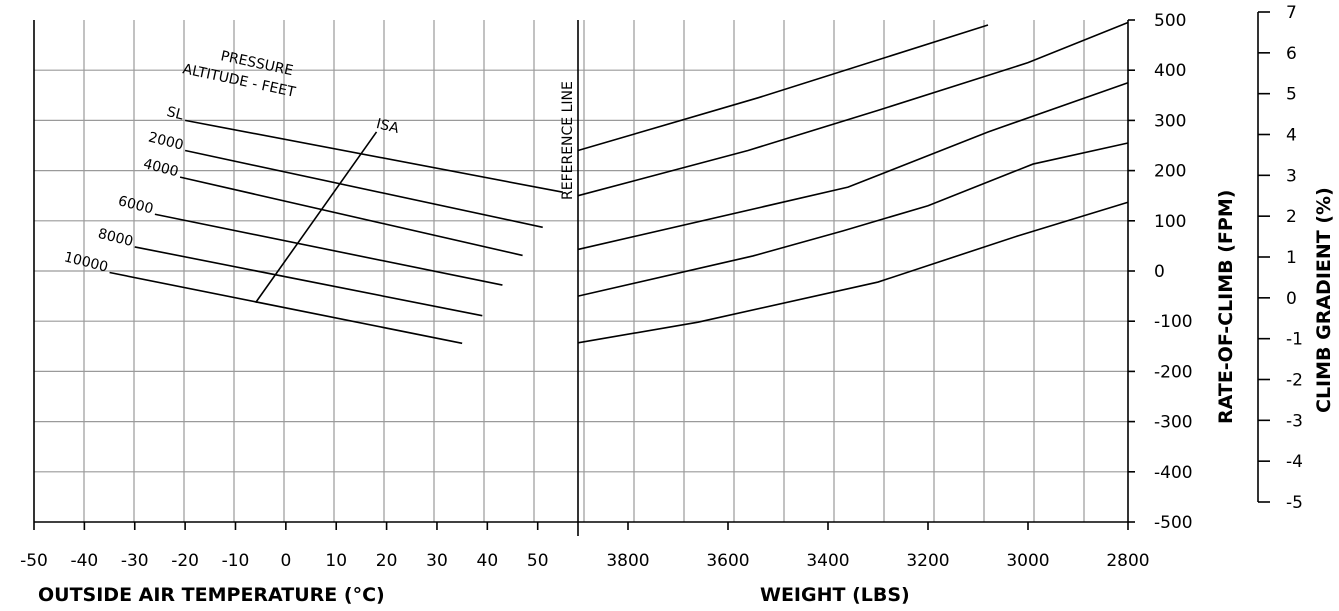 The width and height of the screenshot is (1339, 611). Describe the element at coordinates (236, 561) in the screenshot. I see `x-tick-label-temperature: -10` at that location.